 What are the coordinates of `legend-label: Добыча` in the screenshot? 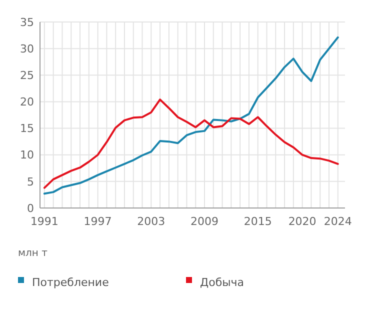 It's located at (222, 282).